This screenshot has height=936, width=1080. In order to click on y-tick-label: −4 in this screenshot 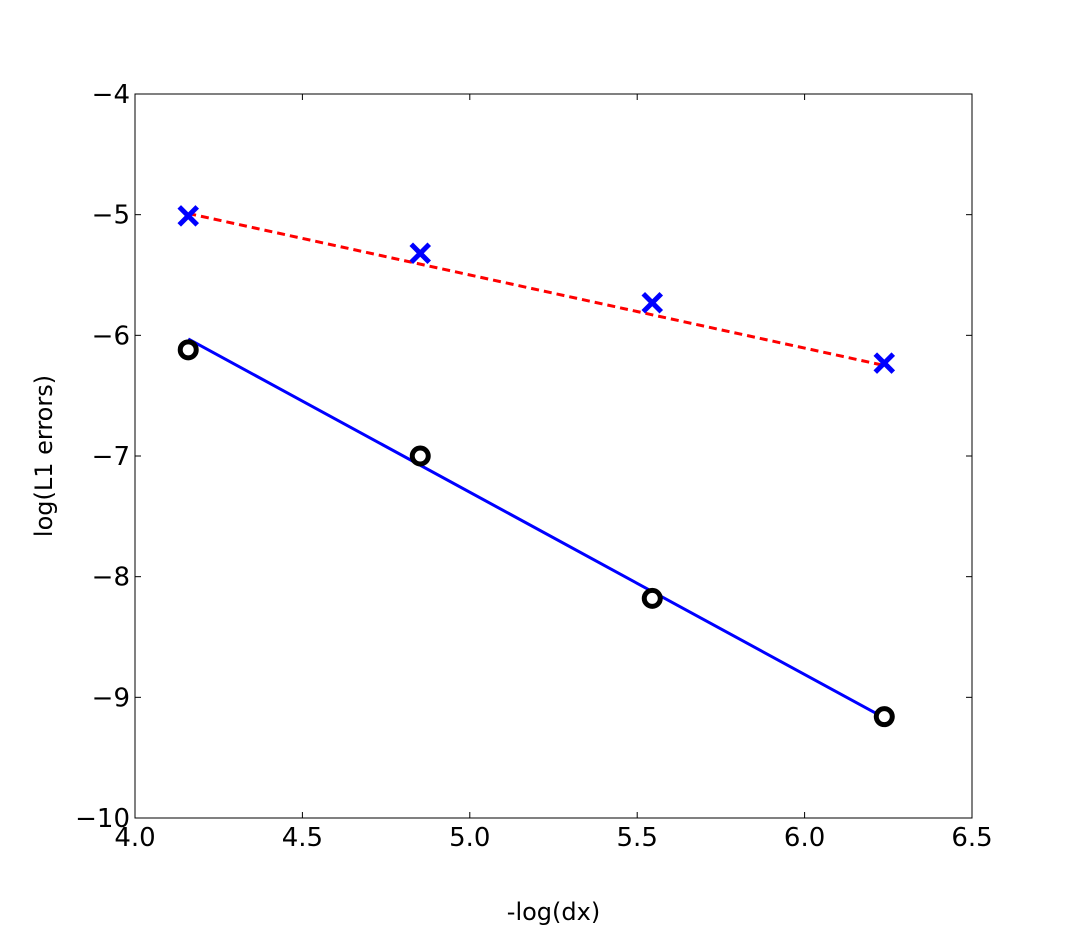, I will do `click(111, 95)`.